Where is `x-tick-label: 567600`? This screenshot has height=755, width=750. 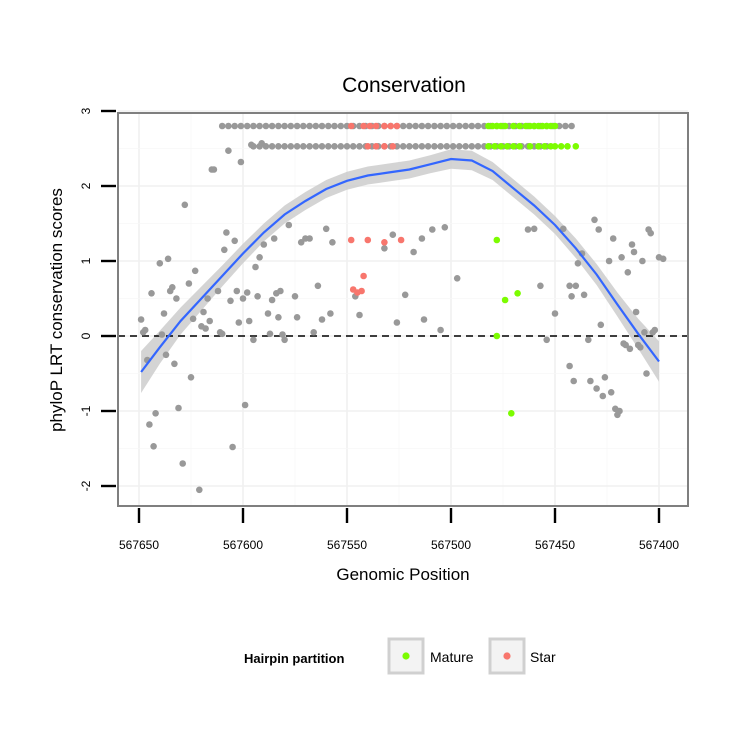
x-tick-label: 567600 is located at coordinates (243, 545).